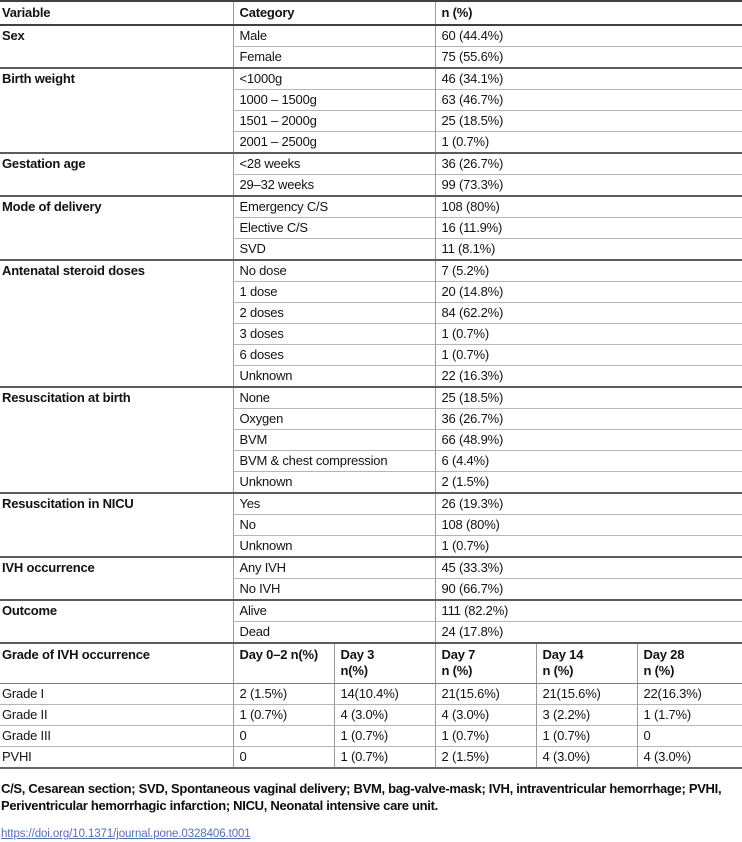  What do you see at coordinates (333, 249) in the screenshot?
I see `category-cell: SVD` at bounding box center [333, 249].